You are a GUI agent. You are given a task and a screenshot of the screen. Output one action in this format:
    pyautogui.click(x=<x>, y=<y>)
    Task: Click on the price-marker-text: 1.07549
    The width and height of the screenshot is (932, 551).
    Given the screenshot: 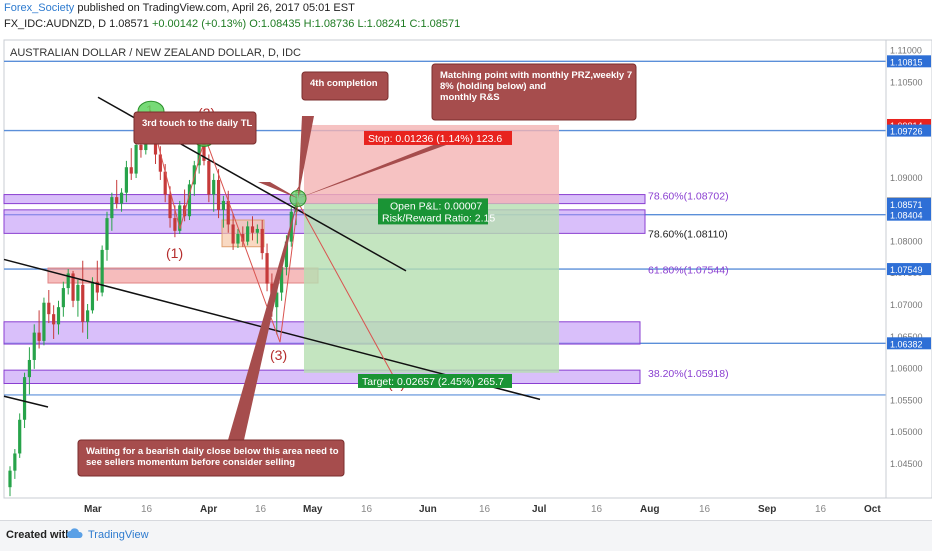 What is the action you would take?
    pyautogui.click(x=906, y=270)
    